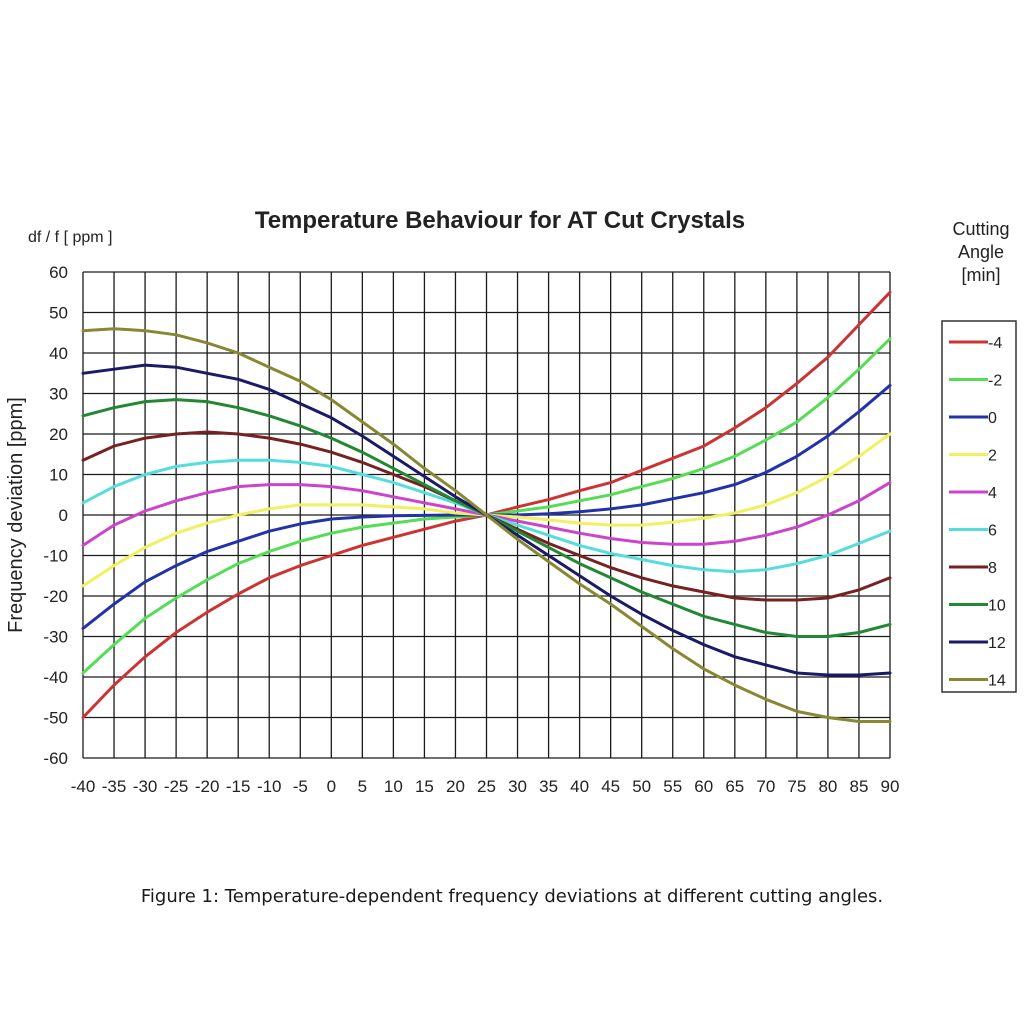 This screenshot has height=1024, width=1024. What do you see at coordinates (16, 515) in the screenshot?
I see `y-axis-label: Frequency deviation [ppm]` at bounding box center [16, 515].